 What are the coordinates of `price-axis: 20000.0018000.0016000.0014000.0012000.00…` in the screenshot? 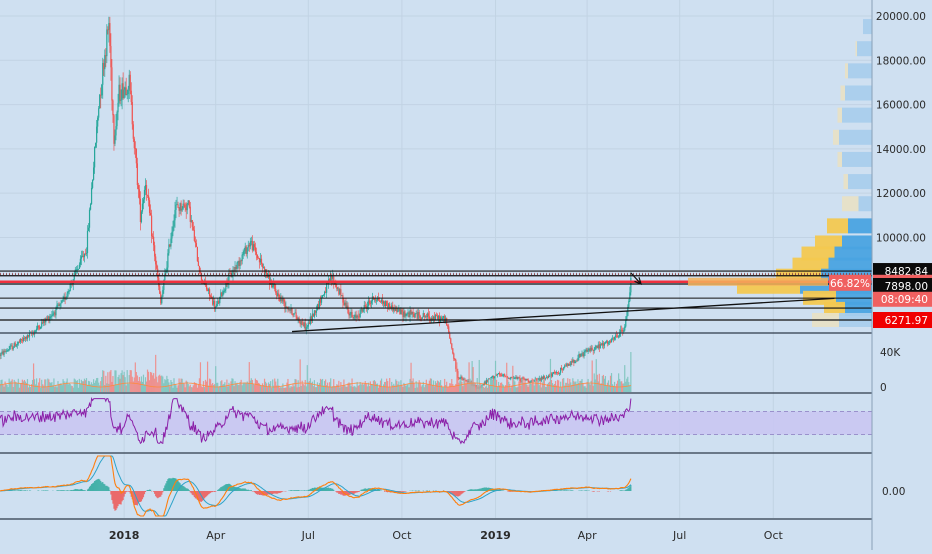 It's located at (902, 275).